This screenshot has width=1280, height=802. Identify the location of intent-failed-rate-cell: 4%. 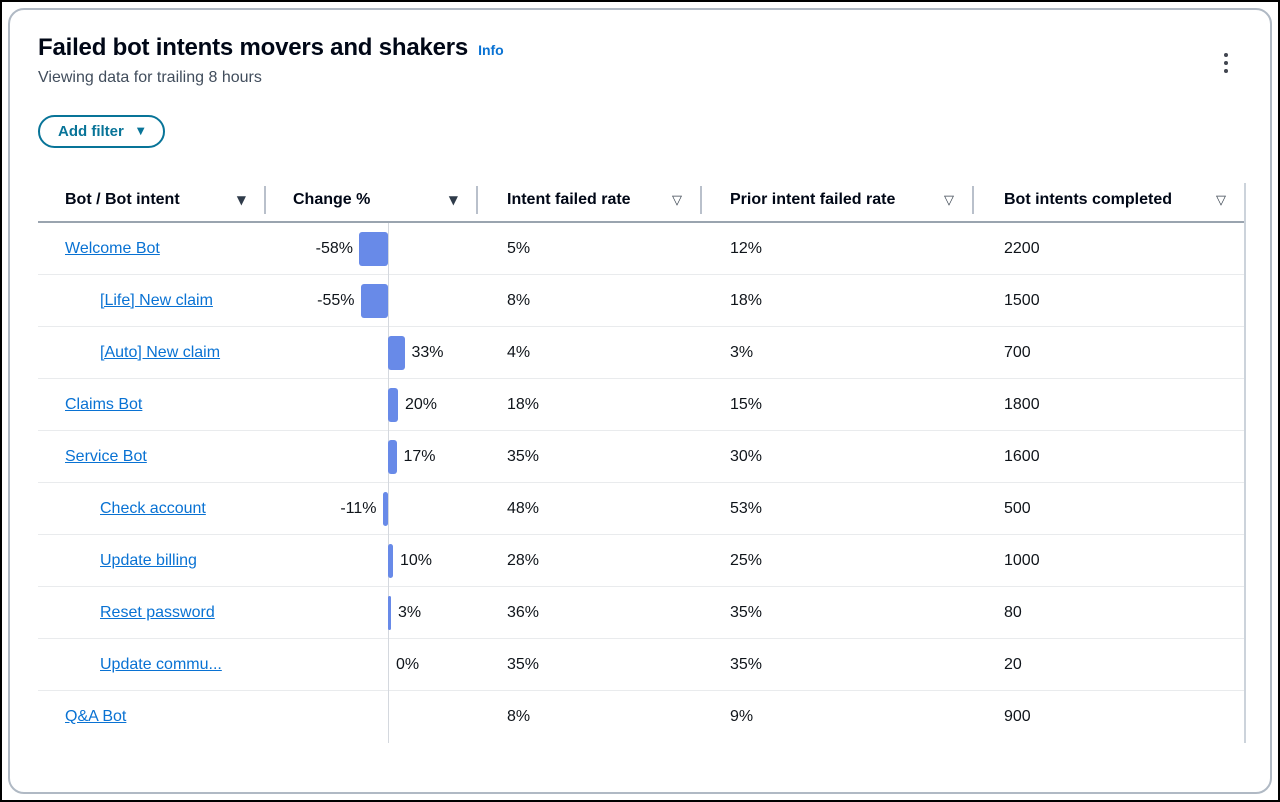
(590, 352).